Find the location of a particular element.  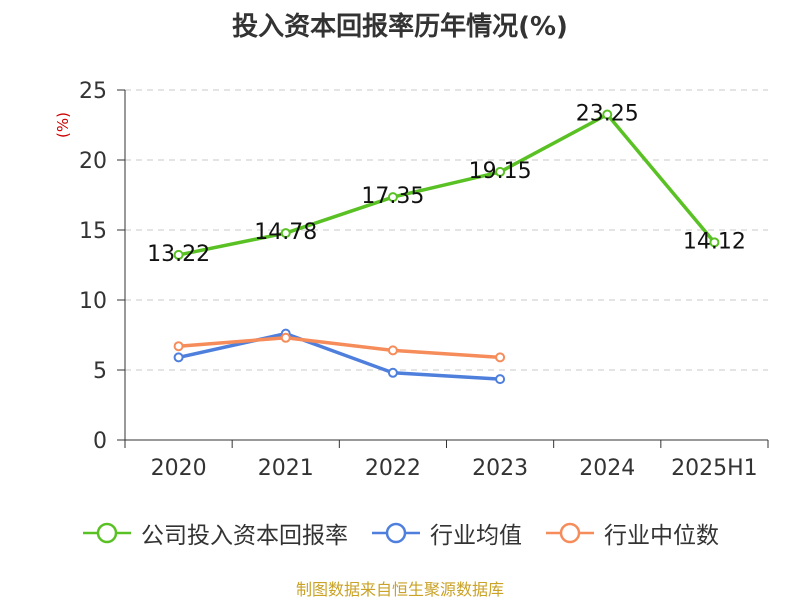

x-tick-label: 2025H1 is located at coordinates (714, 468).